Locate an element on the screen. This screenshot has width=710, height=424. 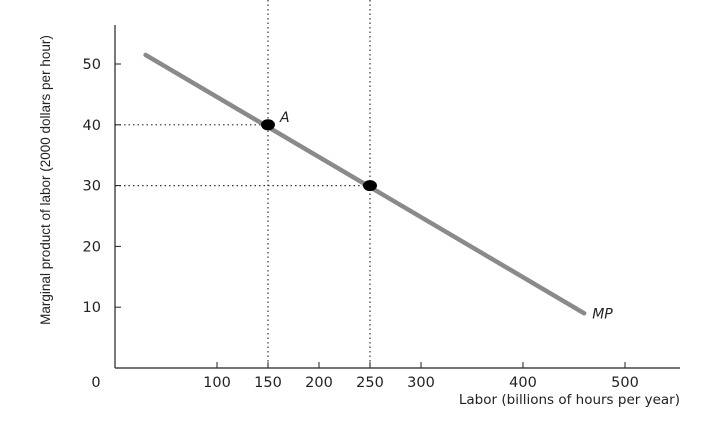
x-tick-label: 300 is located at coordinates (421, 383).